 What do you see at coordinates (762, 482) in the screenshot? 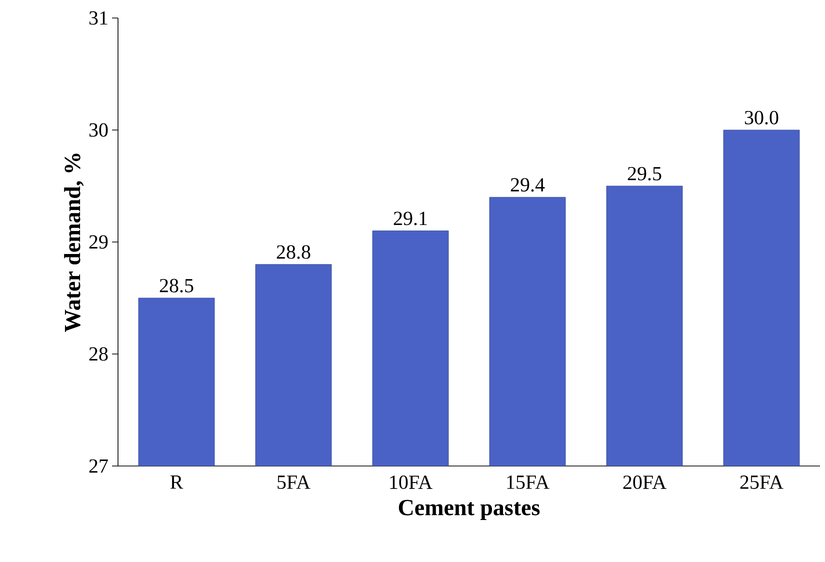
I see `x-tick-label: 25FA` at bounding box center [762, 482].